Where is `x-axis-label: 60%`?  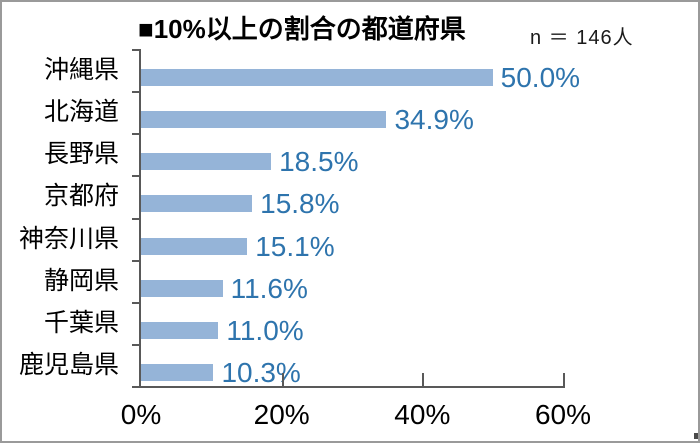
x-axis-label: 60% is located at coordinates (563, 414).